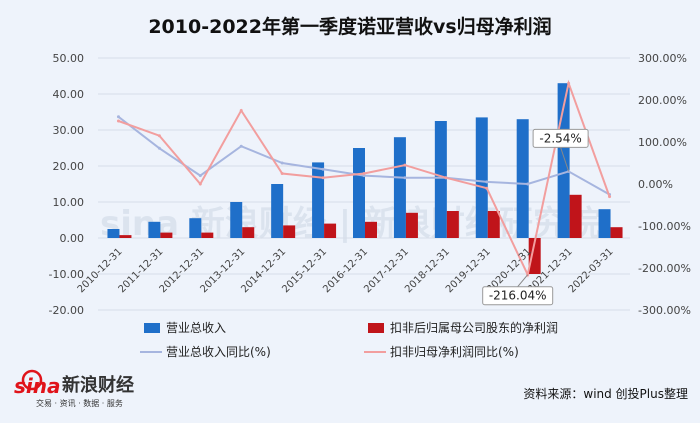 This screenshot has width=700, height=428. I want to click on legend-label-revenue: 营业总收入, so click(196, 328).